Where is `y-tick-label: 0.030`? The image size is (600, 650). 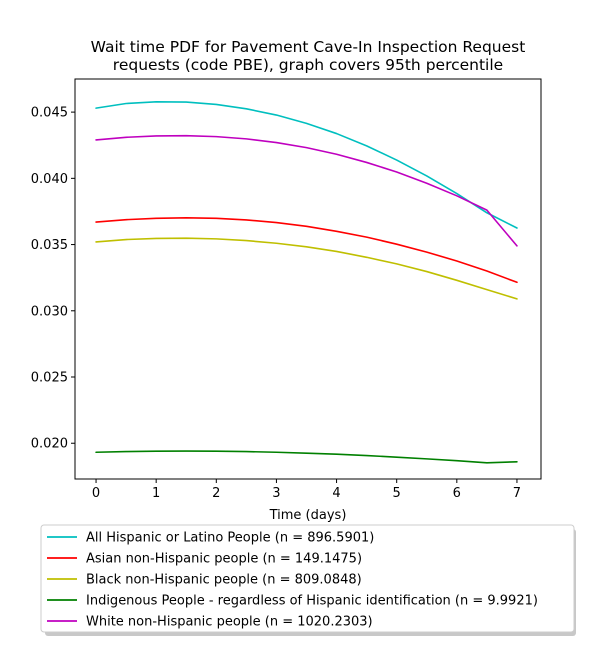 y-tick-label: 0.030 is located at coordinates (49, 311).